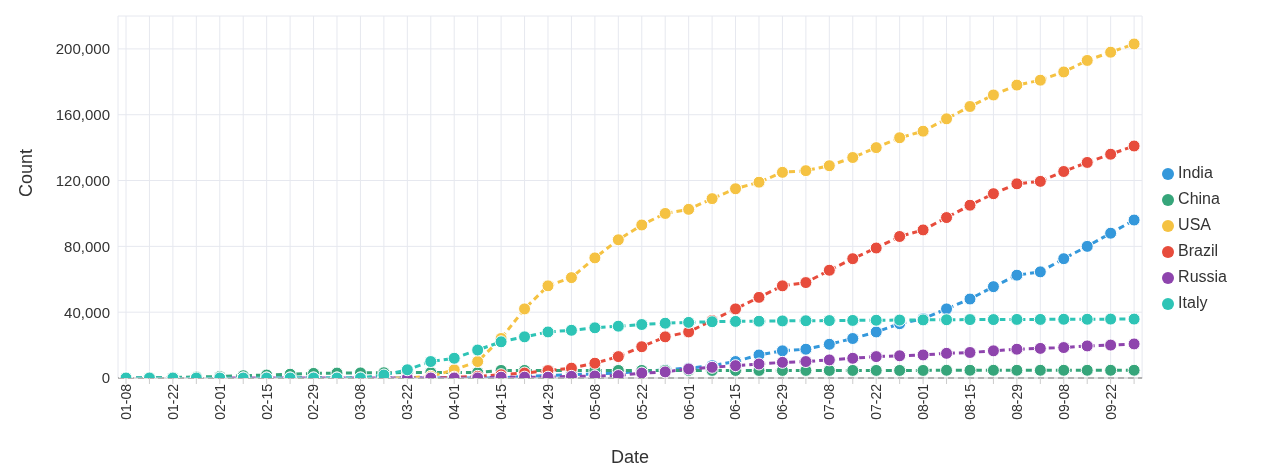  Describe the element at coordinates (313, 401) in the screenshot. I see `x-tick-label: 02-29` at that location.